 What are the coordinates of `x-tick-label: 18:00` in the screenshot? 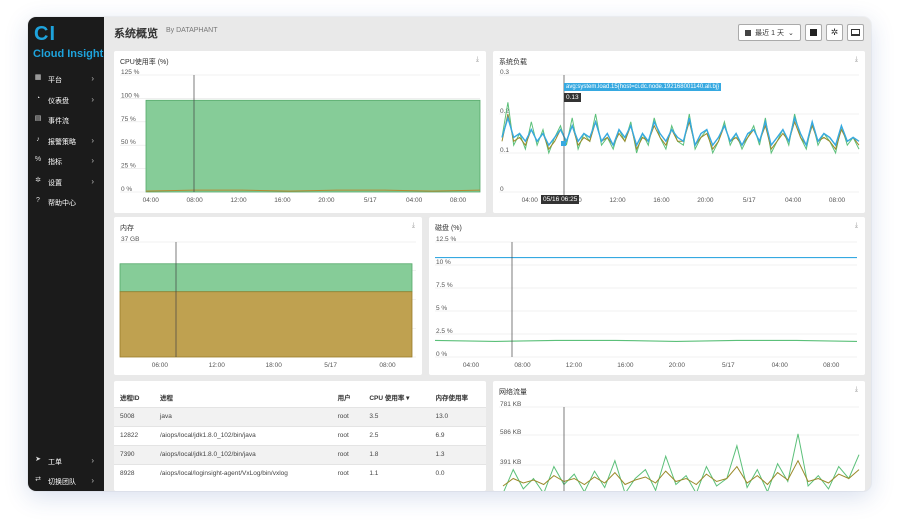 It's located at (274, 365).